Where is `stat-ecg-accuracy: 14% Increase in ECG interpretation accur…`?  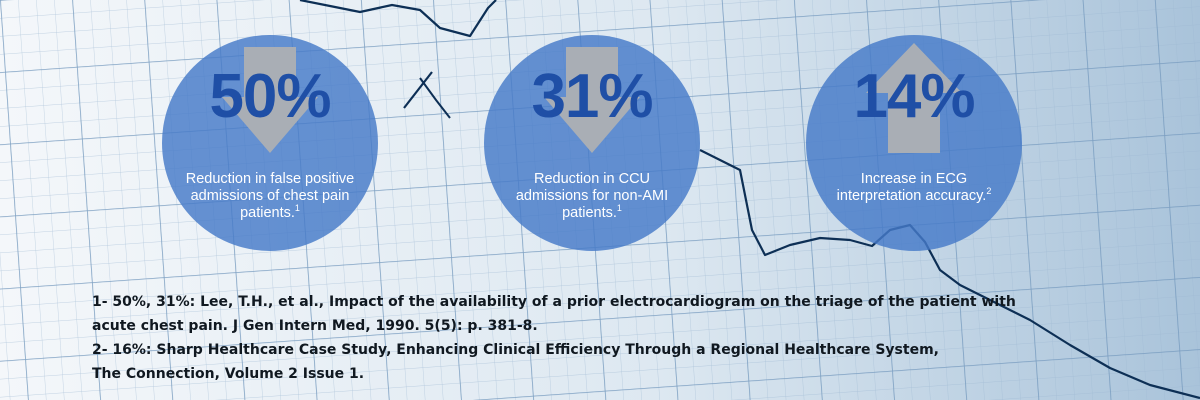
stat-ecg-accuracy: 14% Increase in ECG interpretation accur… is located at coordinates (914, 143).